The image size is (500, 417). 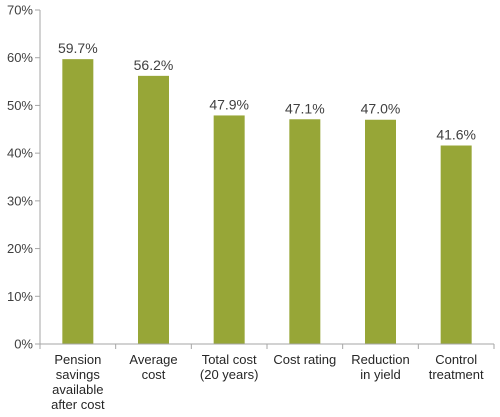 I want to click on y-tick-label: 60%, so click(x=20, y=57).